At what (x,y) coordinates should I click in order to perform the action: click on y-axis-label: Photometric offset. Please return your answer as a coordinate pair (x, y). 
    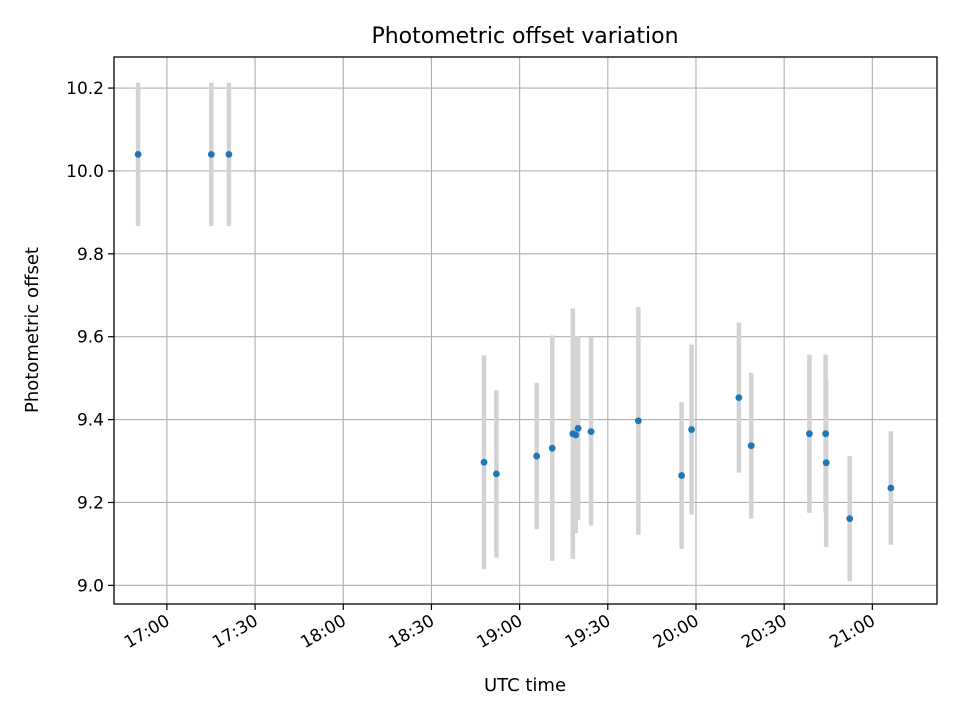
    Looking at the image, I should click on (32, 330).